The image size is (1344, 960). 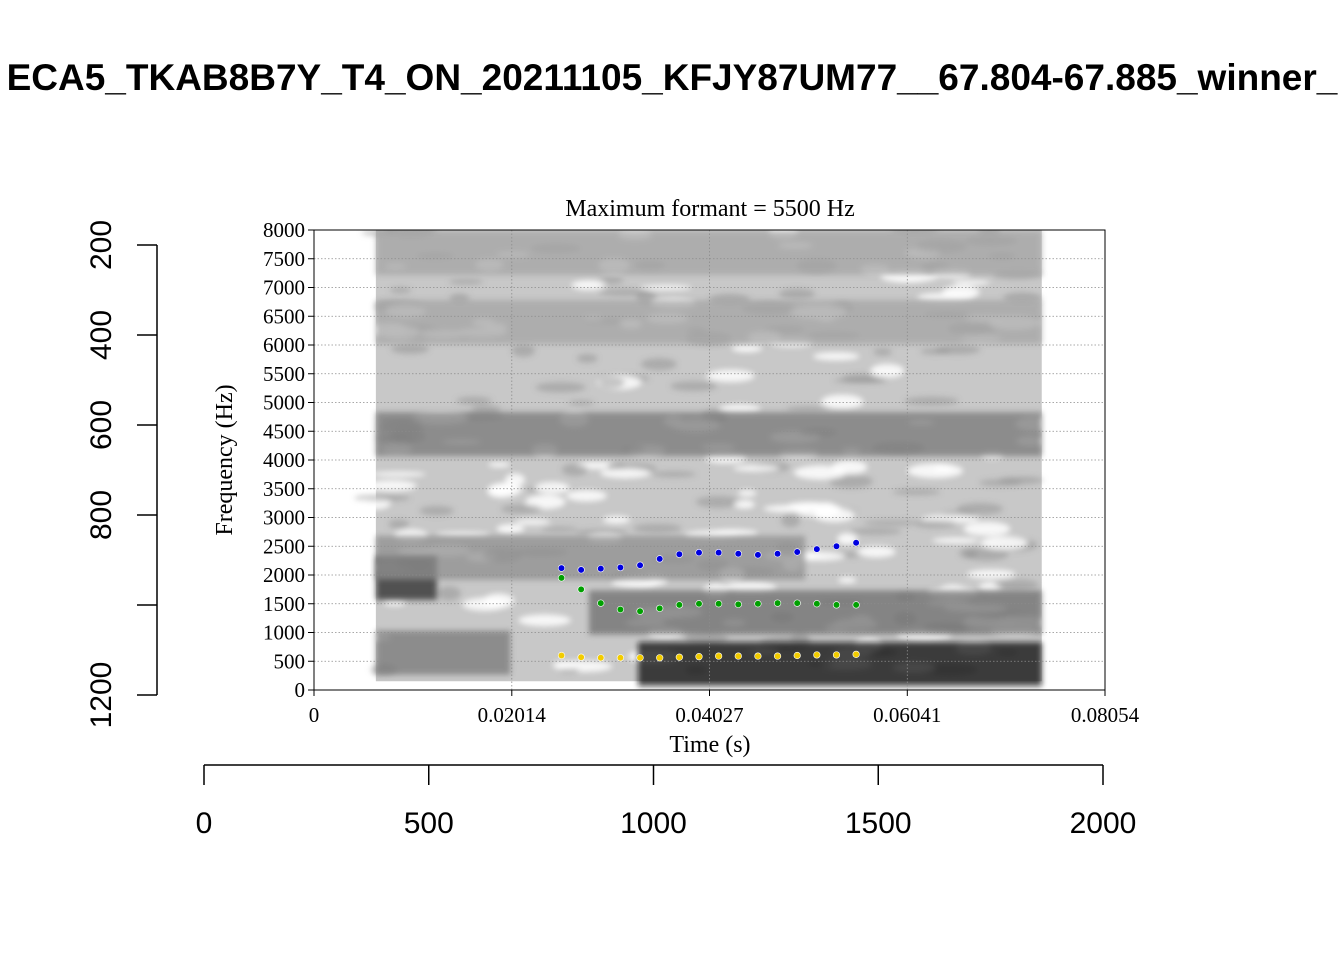 I want to click on x-tick-label: 0.04027, so click(x=709, y=715).